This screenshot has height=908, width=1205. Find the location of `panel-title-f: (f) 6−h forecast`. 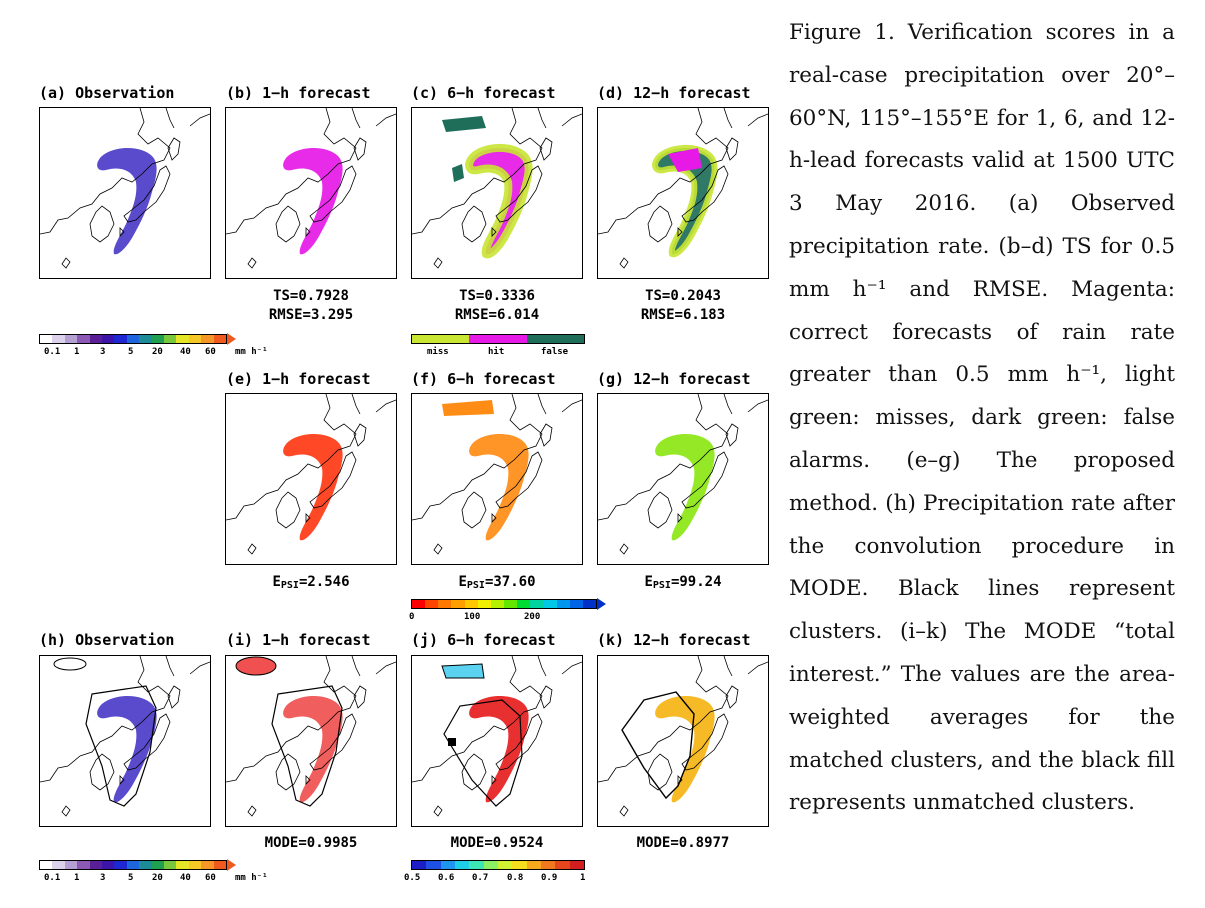

panel-title-f: (f) 6−h forecast is located at coordinates (483, 379).